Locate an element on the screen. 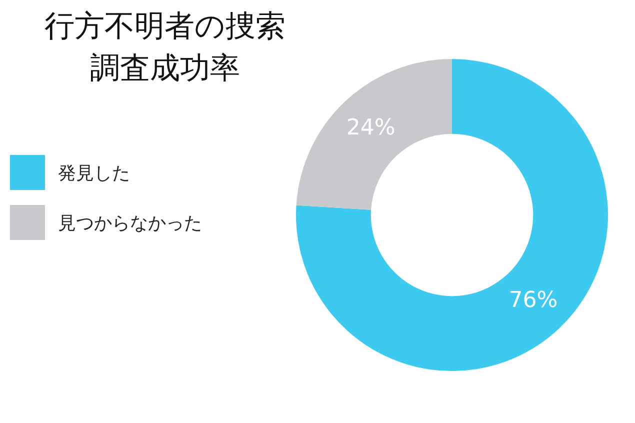  legend-label: 発見した is located at coordinates (94, 173).